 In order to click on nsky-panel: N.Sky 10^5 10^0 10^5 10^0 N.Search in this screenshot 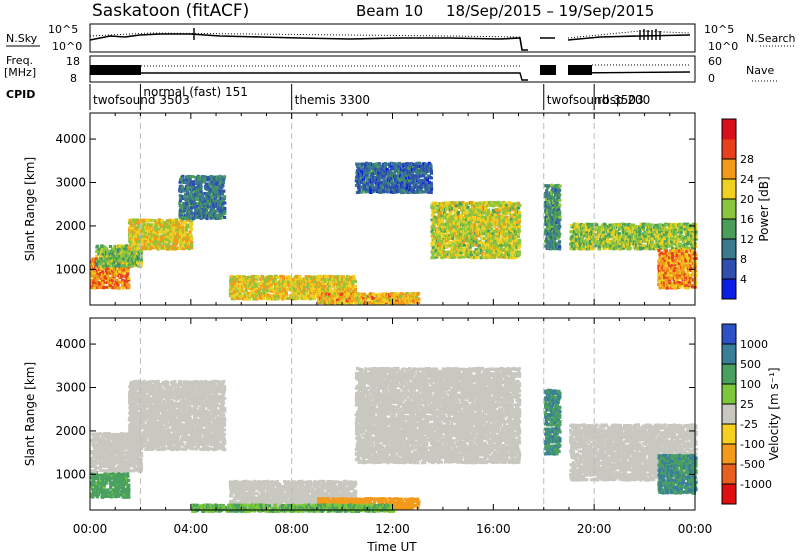, I will do `click(401, 38)`.